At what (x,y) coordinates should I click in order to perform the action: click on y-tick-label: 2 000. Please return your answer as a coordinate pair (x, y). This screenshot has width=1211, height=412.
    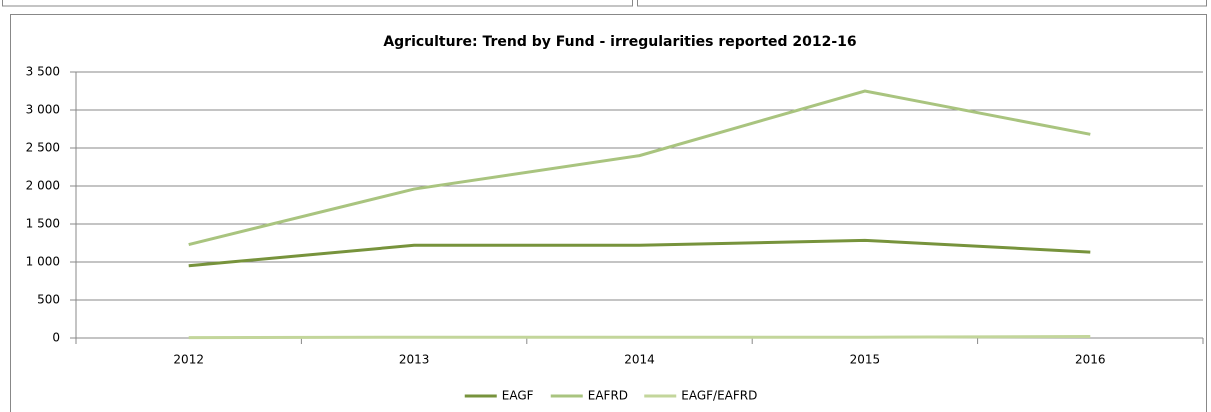
    Looking at the image, I should click on (43, 186).